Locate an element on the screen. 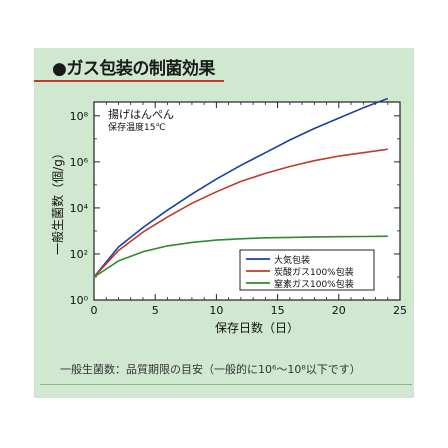  chart-annotation: 揚げはんぺん is located at coordinates (141, 114).